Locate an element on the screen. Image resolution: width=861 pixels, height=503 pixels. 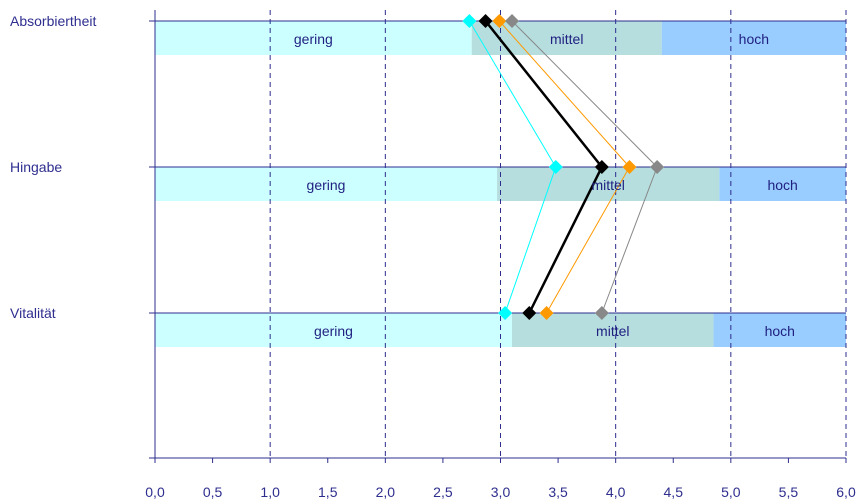
series-markers is located at coordinates (563, 167).